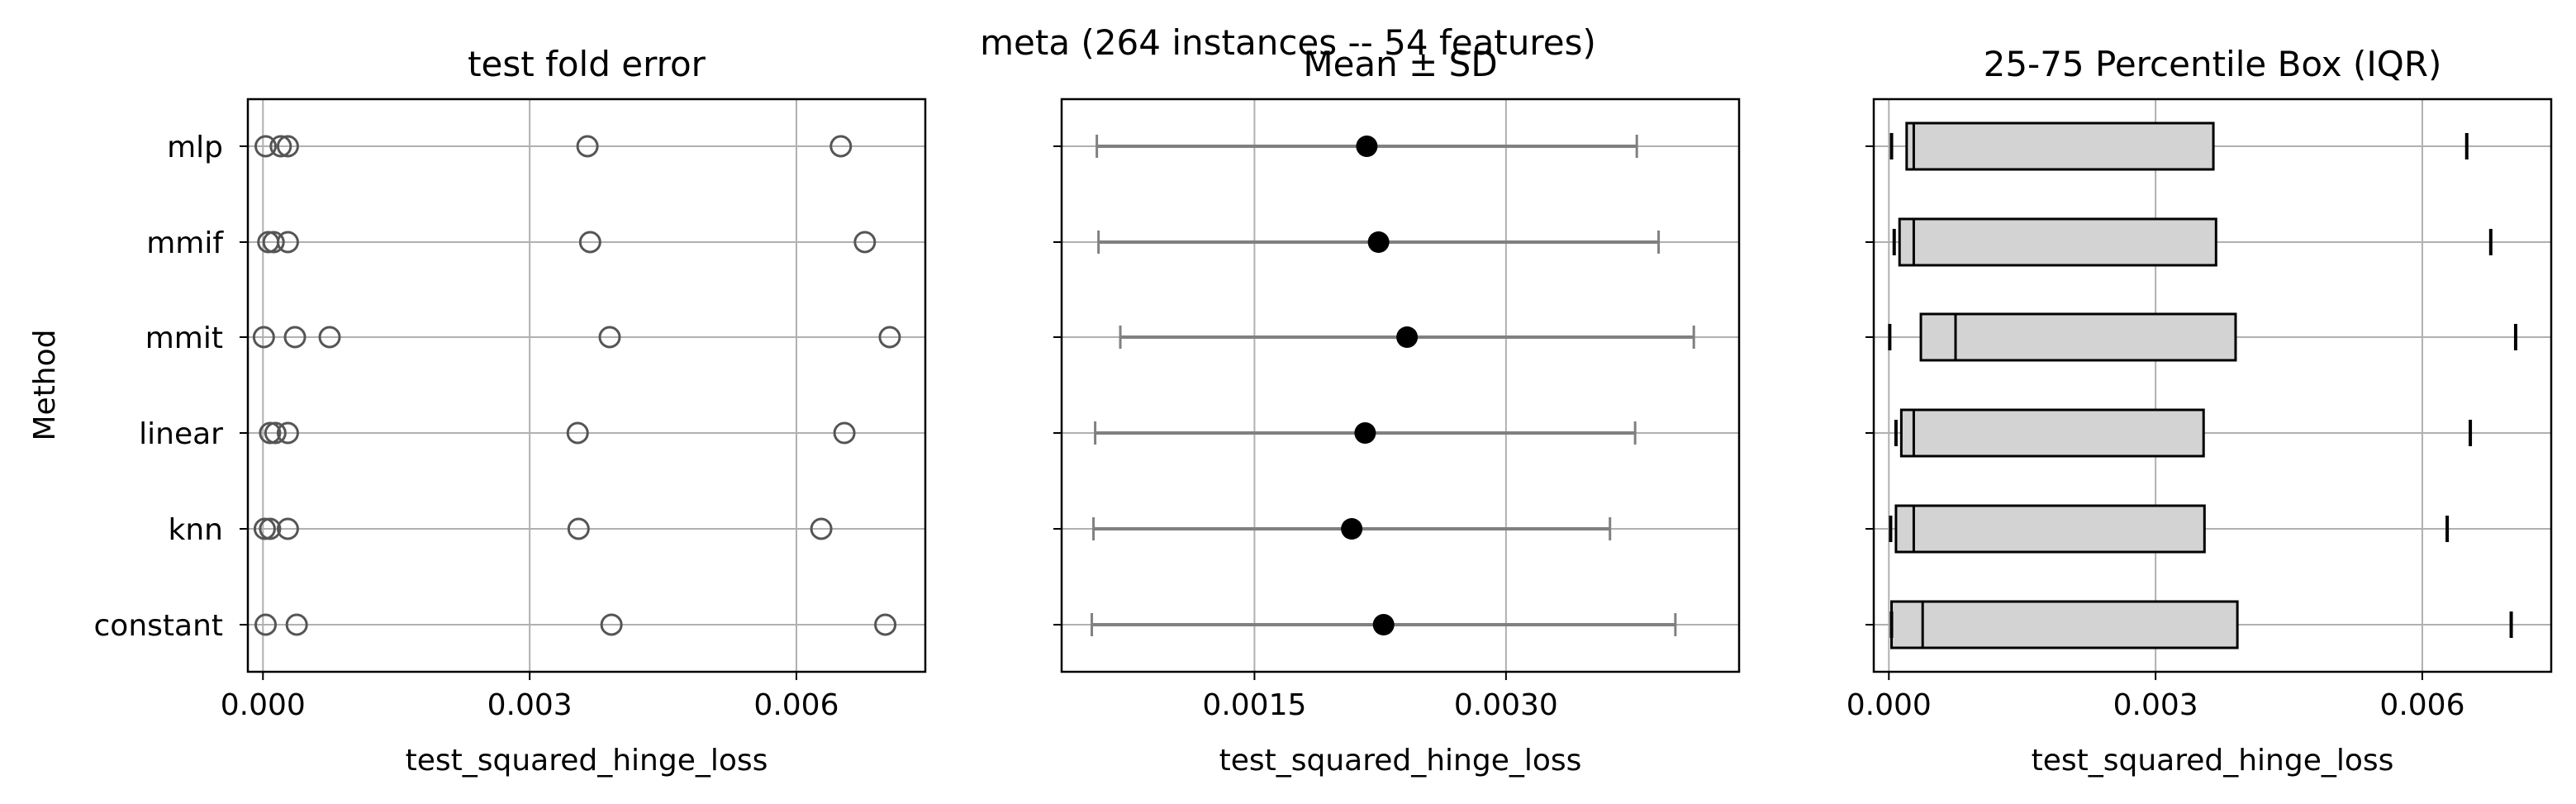 This screenshot has height=804, width=2576. What do you see at coordinates (196, 530) in the screenshot?
I see `y-tick-label: knn` at bounding box center [196, 530].